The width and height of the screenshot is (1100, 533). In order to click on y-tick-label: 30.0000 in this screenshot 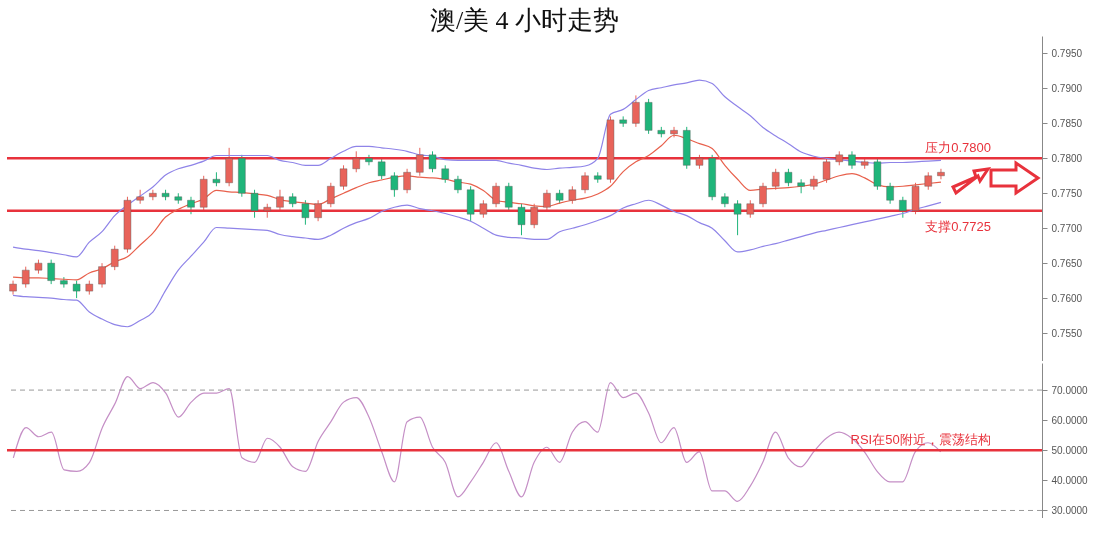, I will do `click(1070, 510)`.